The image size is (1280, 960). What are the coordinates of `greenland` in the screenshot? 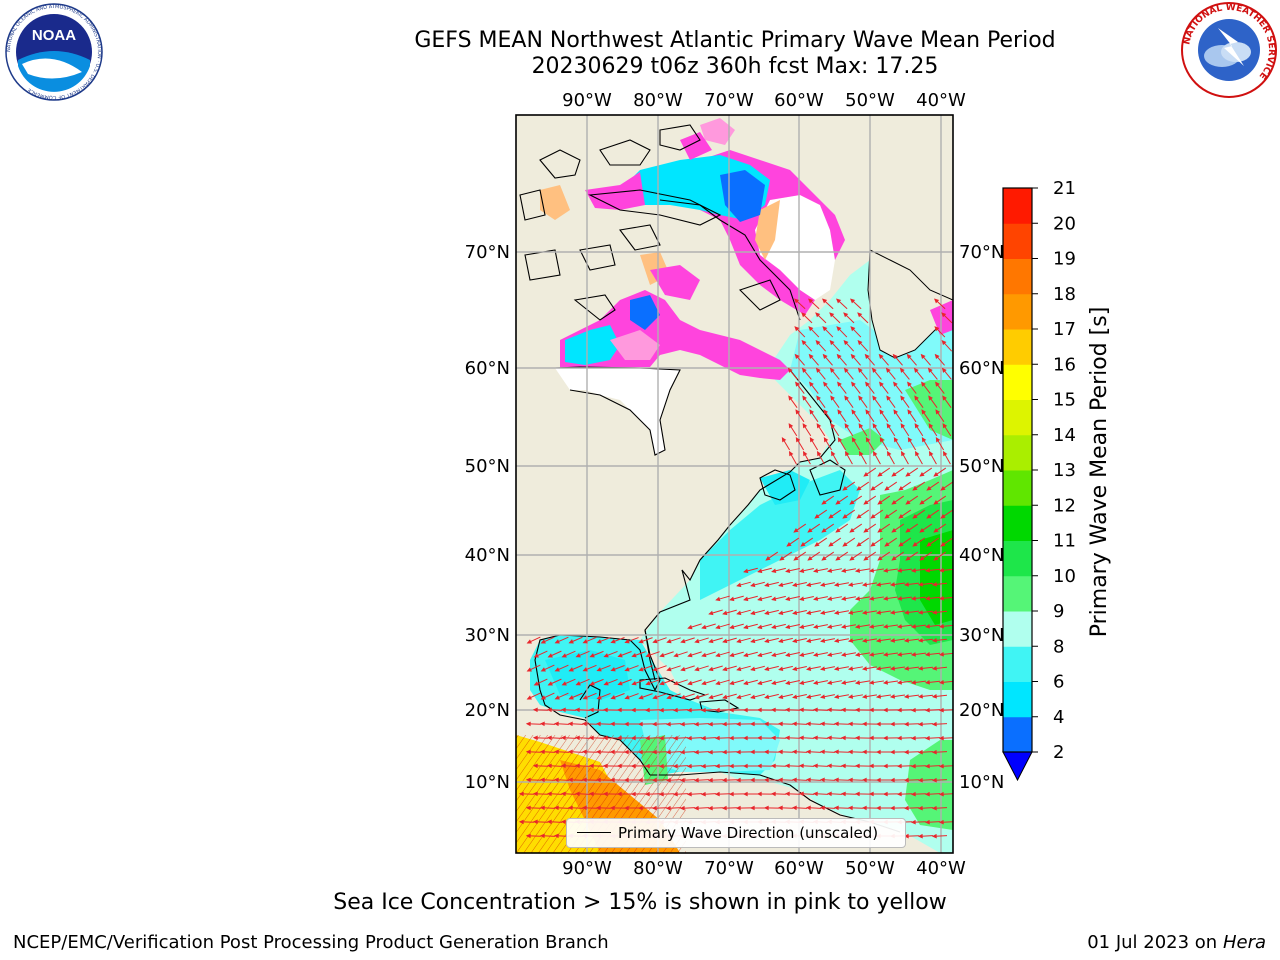 It's located at (910, 304).